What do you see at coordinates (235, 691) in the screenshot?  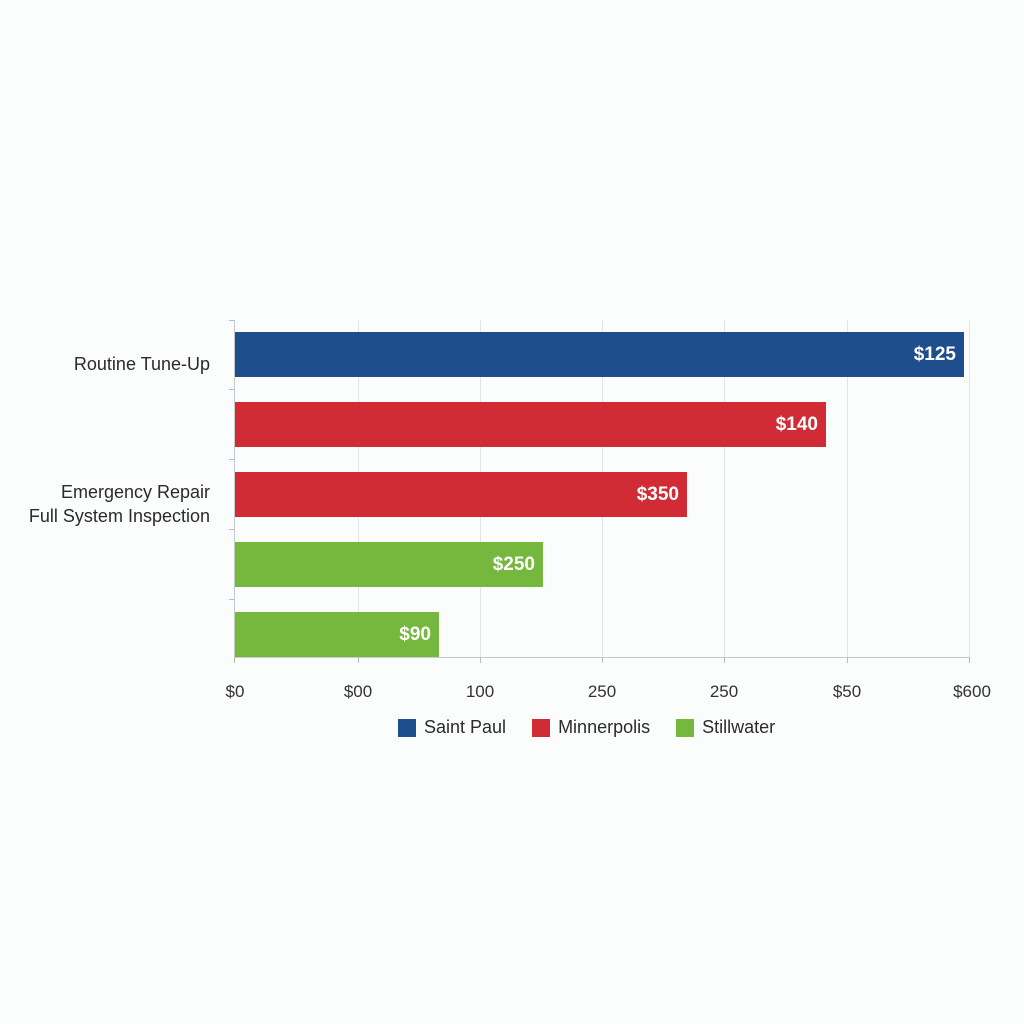 I see `x-tick-label: $0` at bounding box center [235, 691].